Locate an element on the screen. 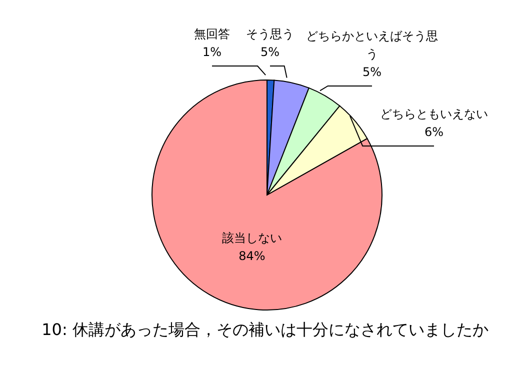 The height and width of the screenshot is (380, 520). slice-label: どちらかといえばそう思う is located at coordinates (372, 45).